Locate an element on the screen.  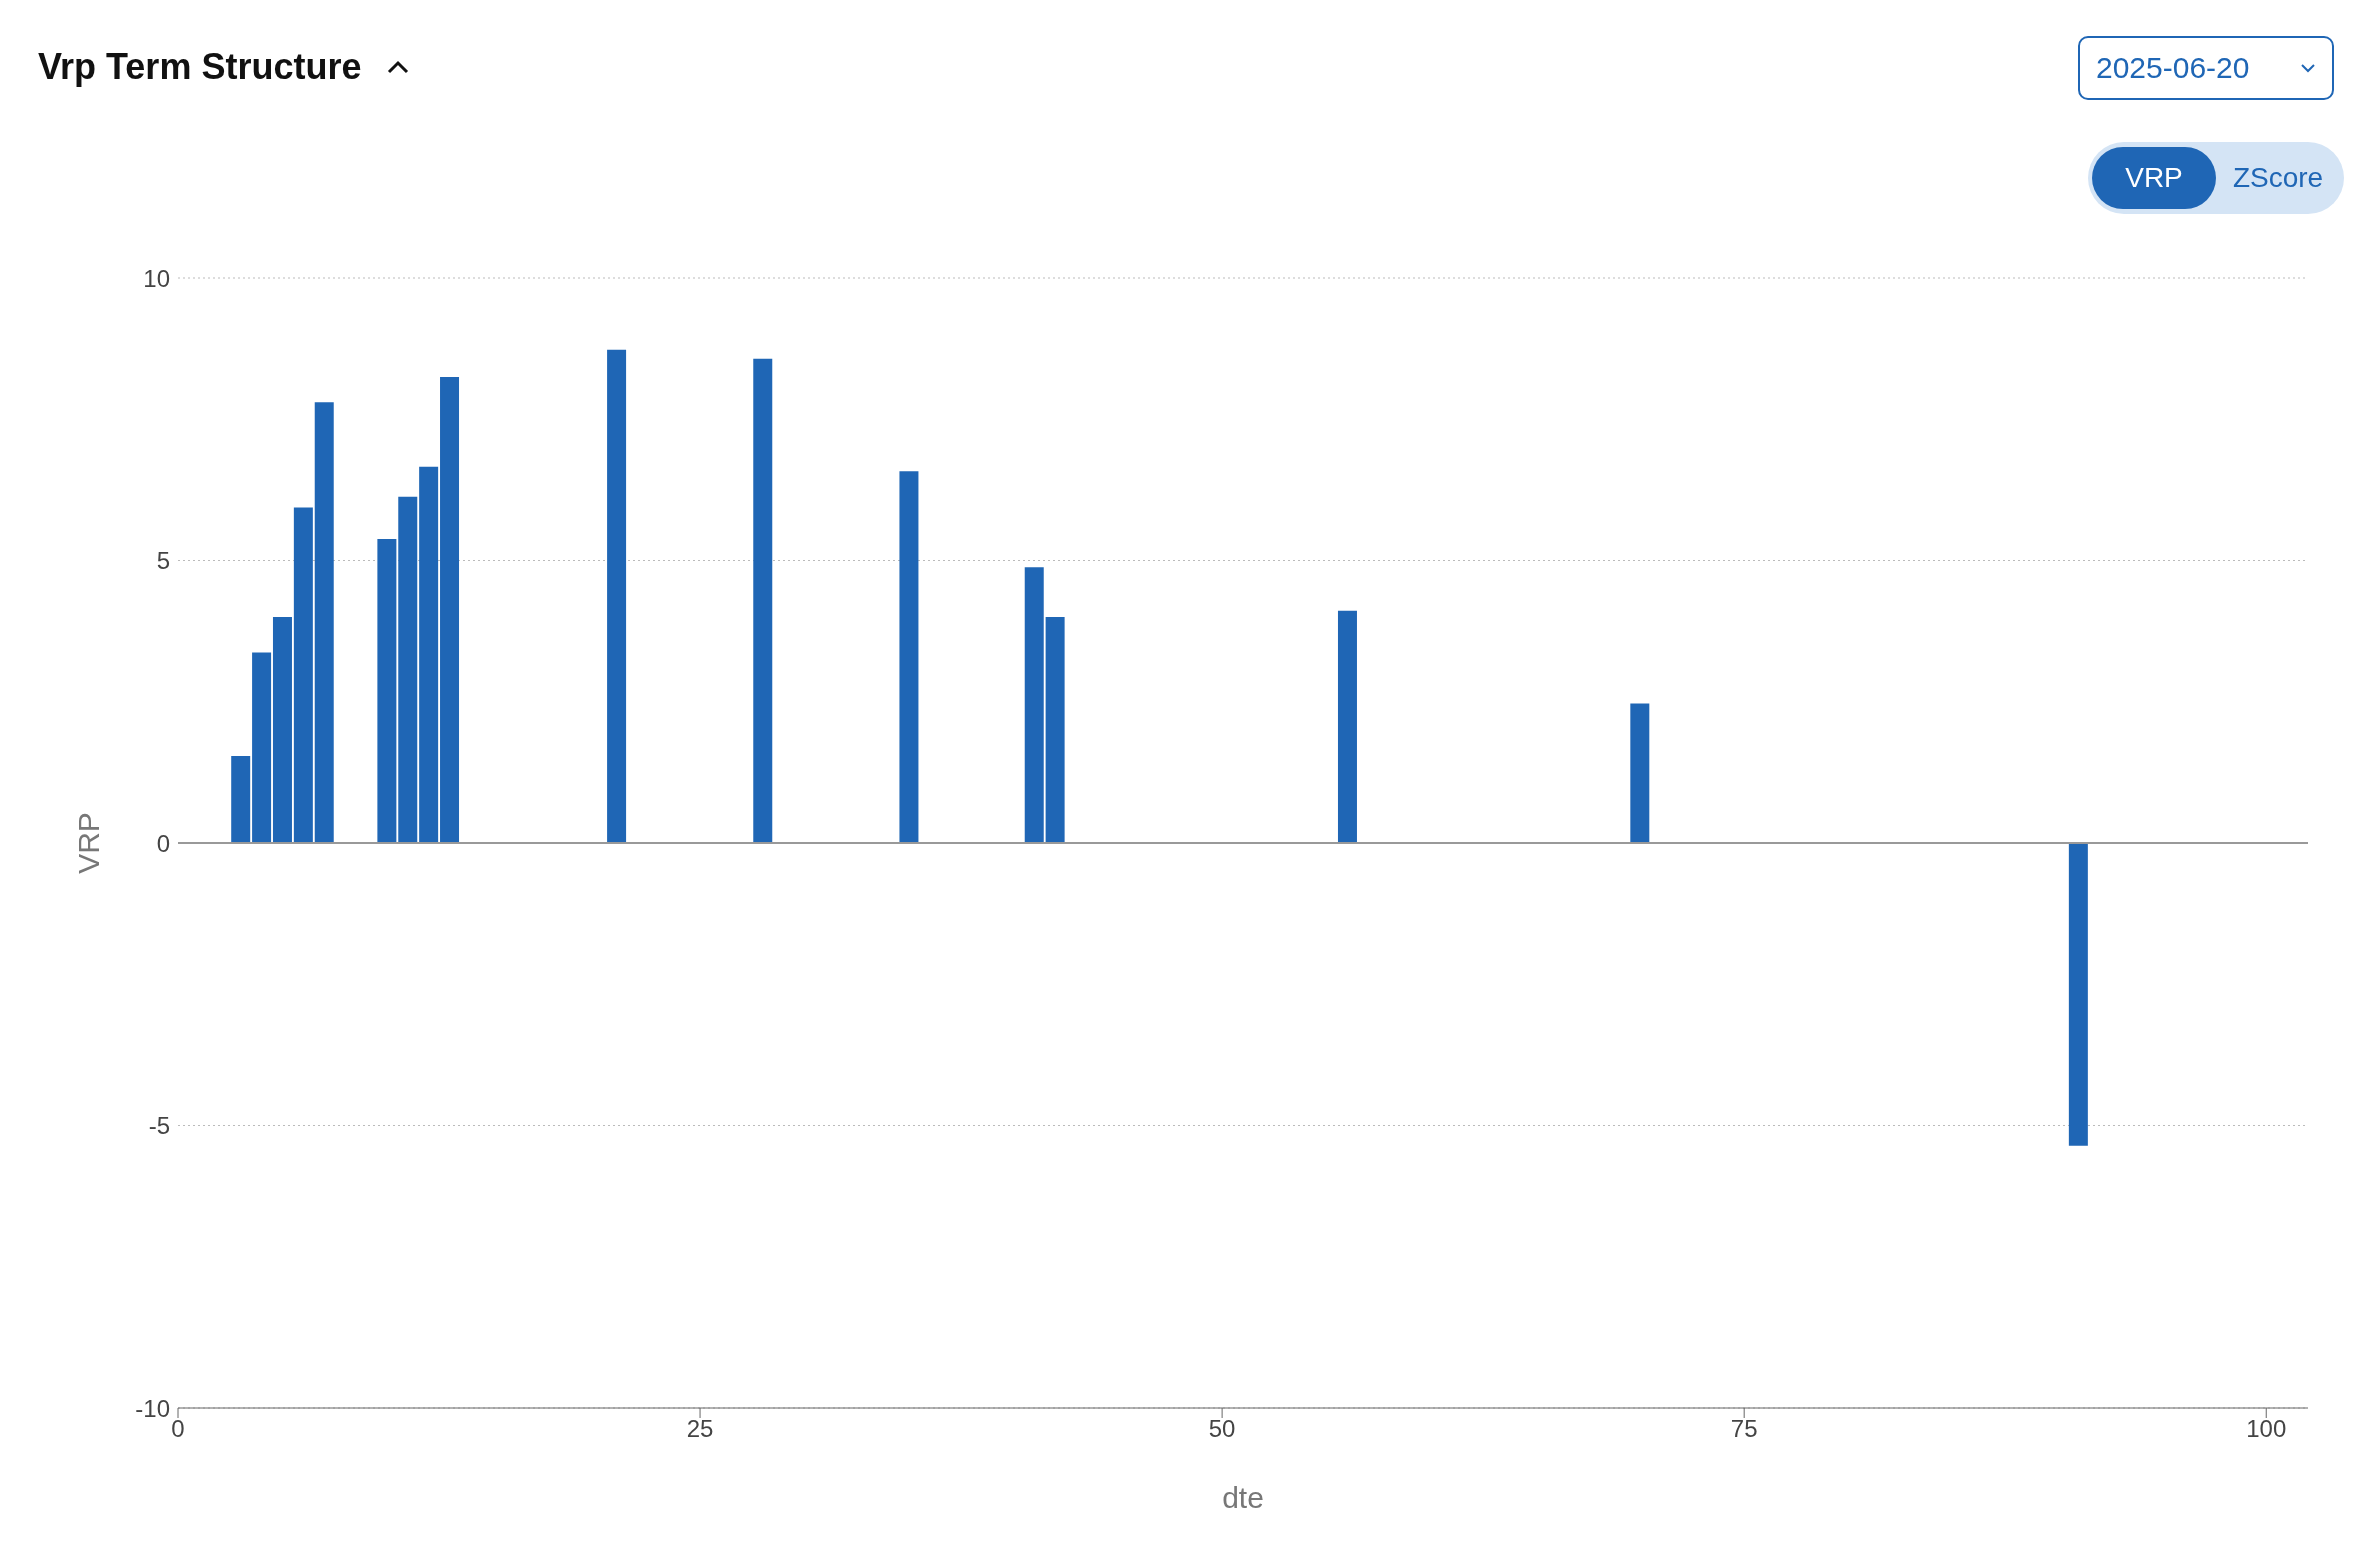
y-tick-label: -10 is located at coordinates (152, 1408).